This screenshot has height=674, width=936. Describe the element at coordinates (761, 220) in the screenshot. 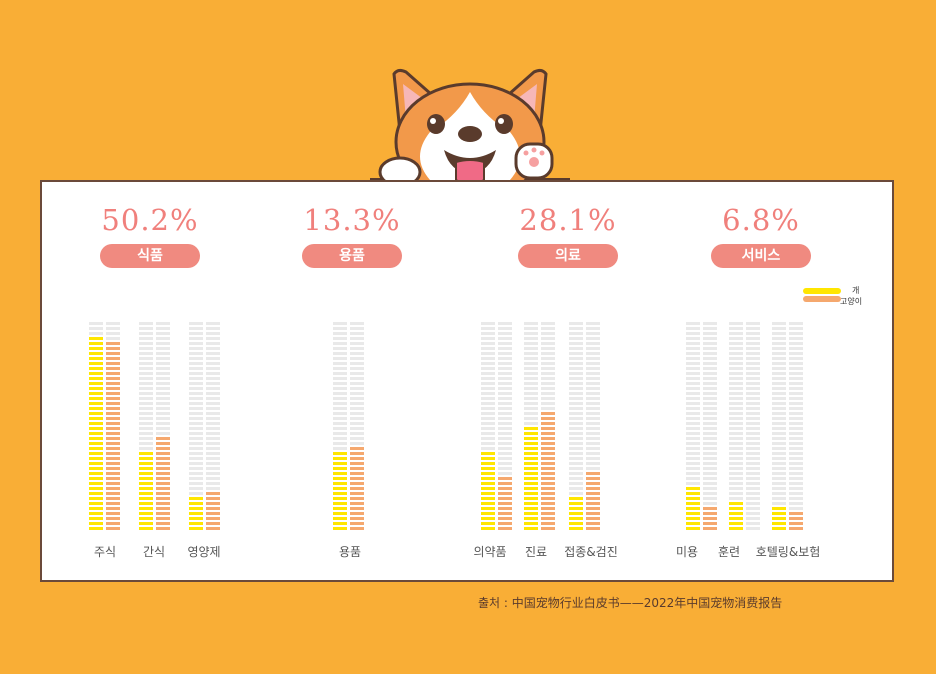

I see `section-percent-services: 6.8%` at that location.